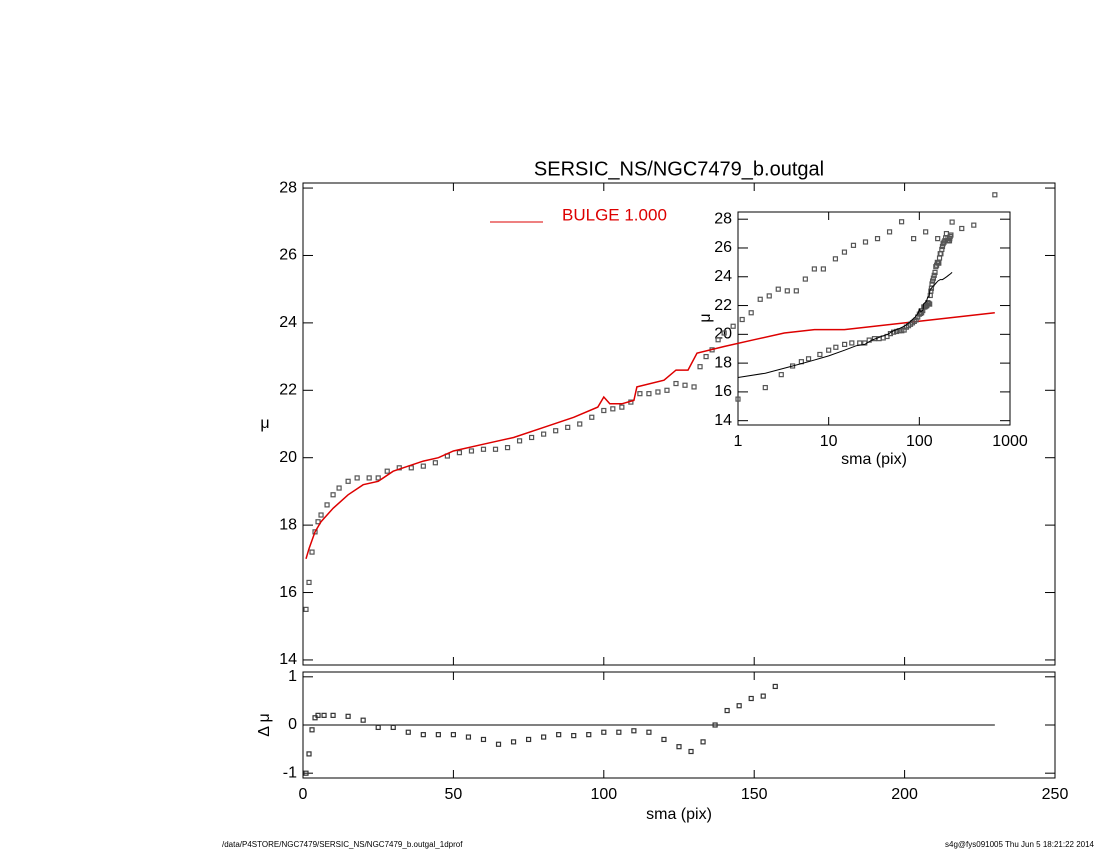 This screenshot has height=850, width=1100. What do you see at coordinates (264, 423) in the screenshot?
I see `y-axis-label: μ` at bounding box center [264, 423].